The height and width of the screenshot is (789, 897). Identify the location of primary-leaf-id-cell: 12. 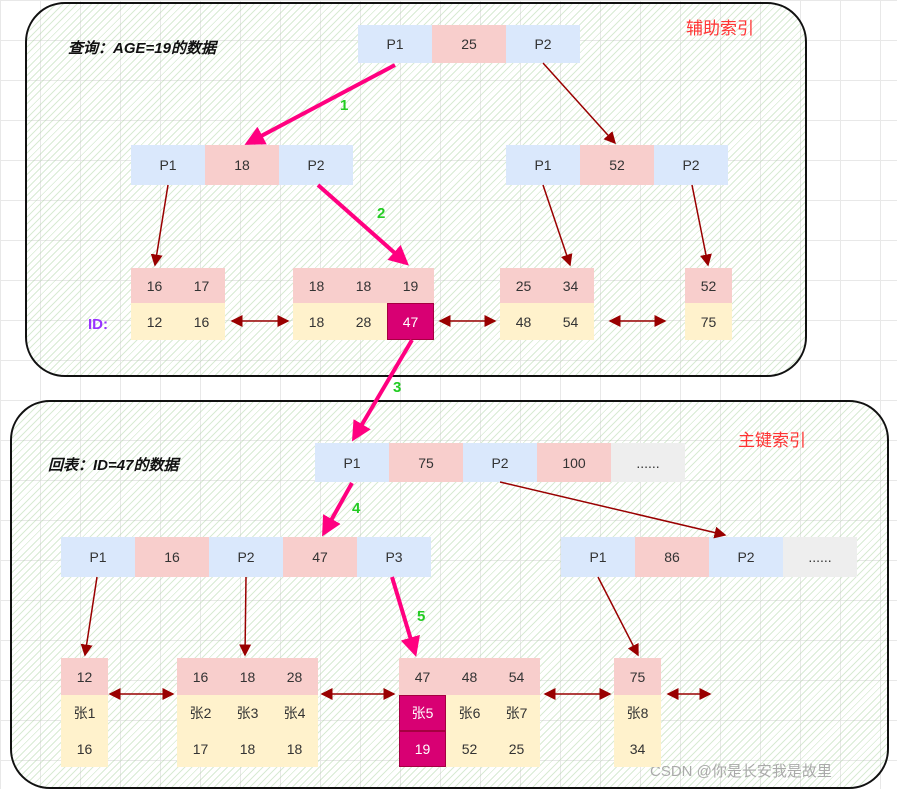
(84, 676).